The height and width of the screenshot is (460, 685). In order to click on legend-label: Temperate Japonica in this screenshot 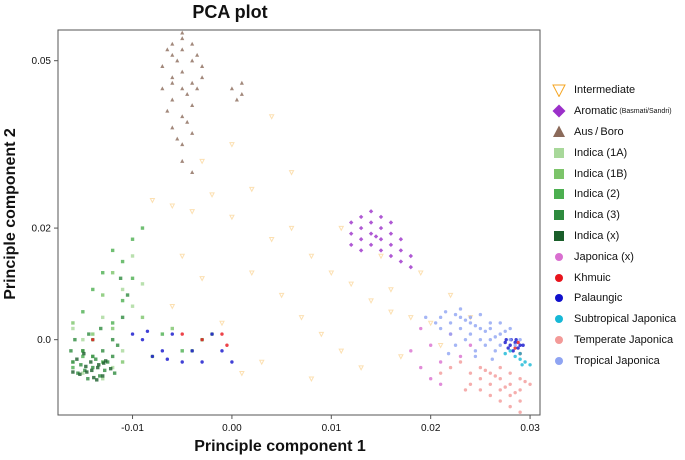, I will do `click(624, 339)`.